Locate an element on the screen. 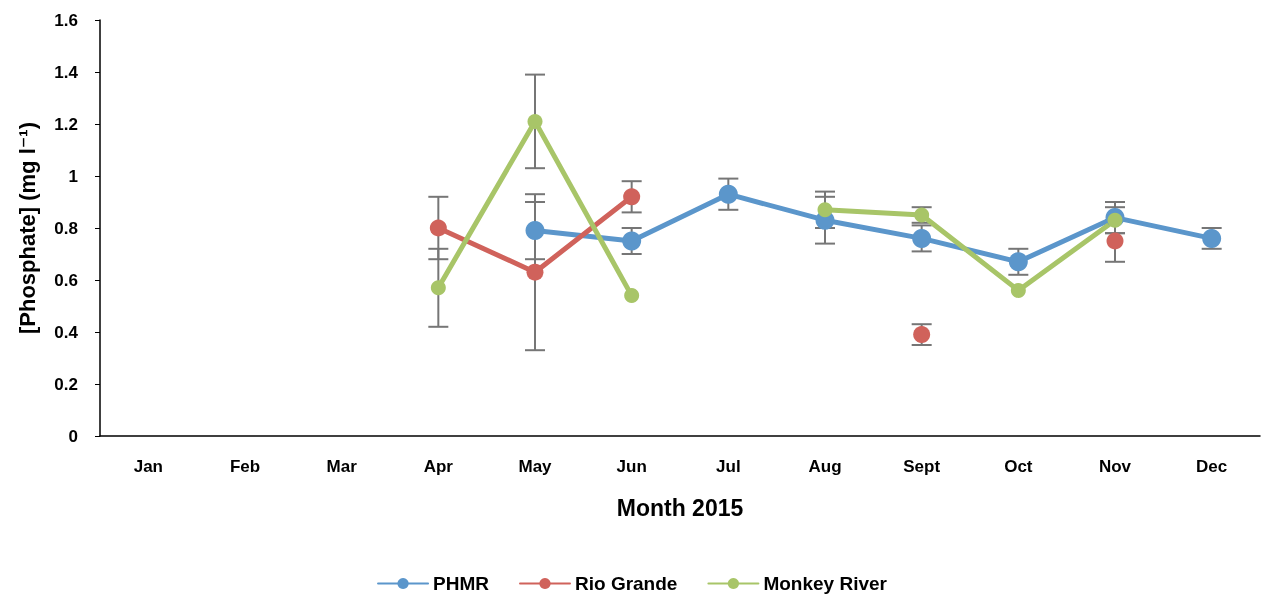  y-tick-label: 0.8 is located at coordinates (66, 228).